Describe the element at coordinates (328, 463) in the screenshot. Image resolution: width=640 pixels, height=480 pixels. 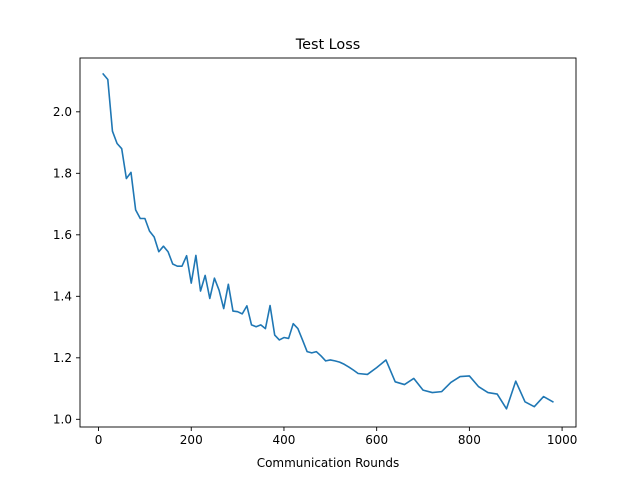
I see `x-axis-label: Communication Rounds` at that location.